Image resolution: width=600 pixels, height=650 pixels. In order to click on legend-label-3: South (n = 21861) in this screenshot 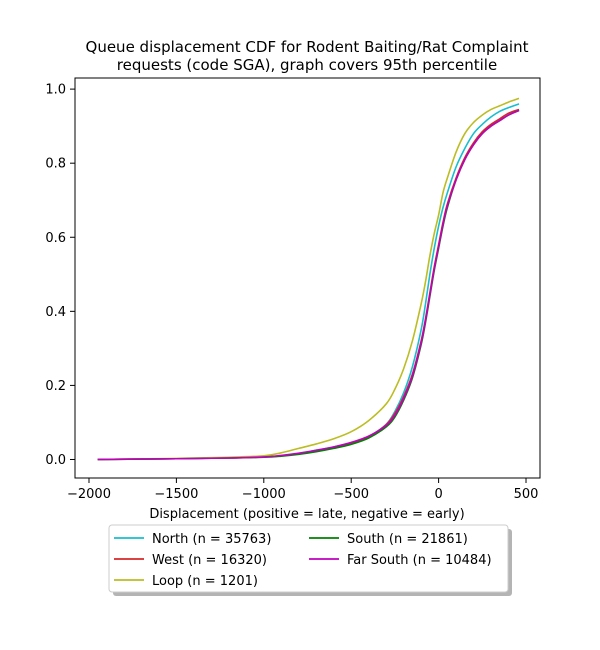, I will do `click(407, 539)`.